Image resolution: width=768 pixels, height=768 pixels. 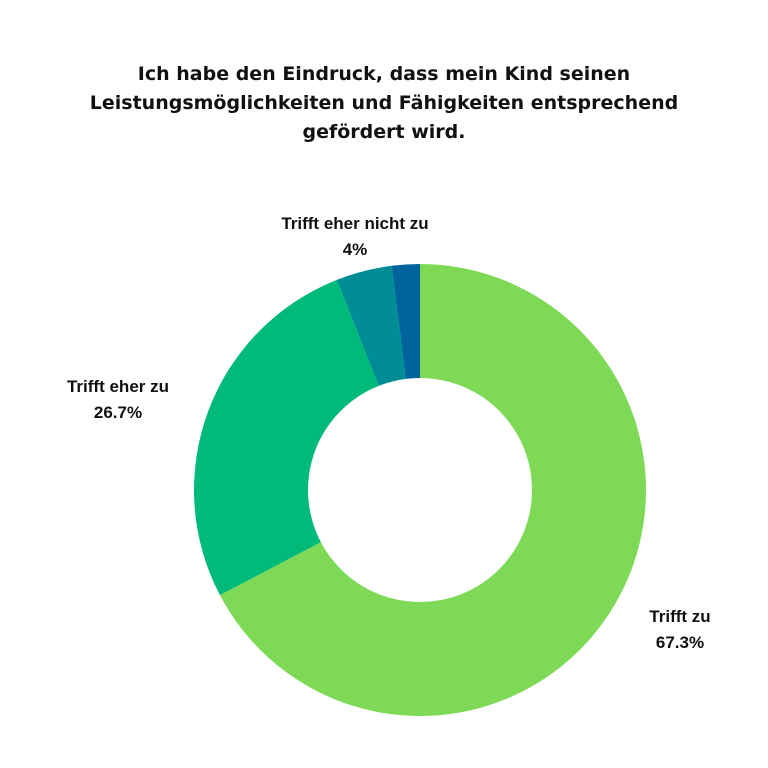 I want to click on slice-value-label: 67.3%, so click(x=680, y=642).